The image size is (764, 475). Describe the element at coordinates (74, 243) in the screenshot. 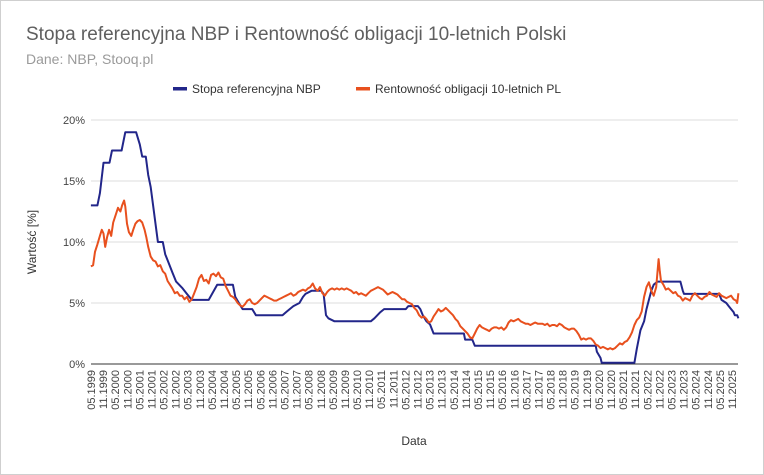

I see `y-tick-label: 10%` at that location.